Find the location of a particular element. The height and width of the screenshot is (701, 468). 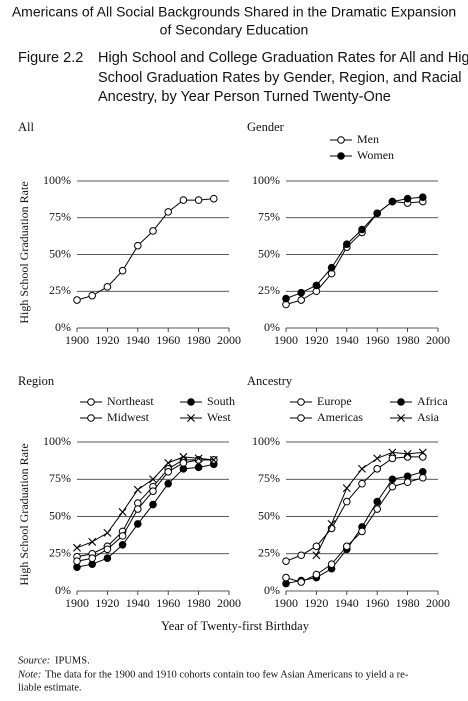

legend-label: Africa is located at coordinates (432, 401).